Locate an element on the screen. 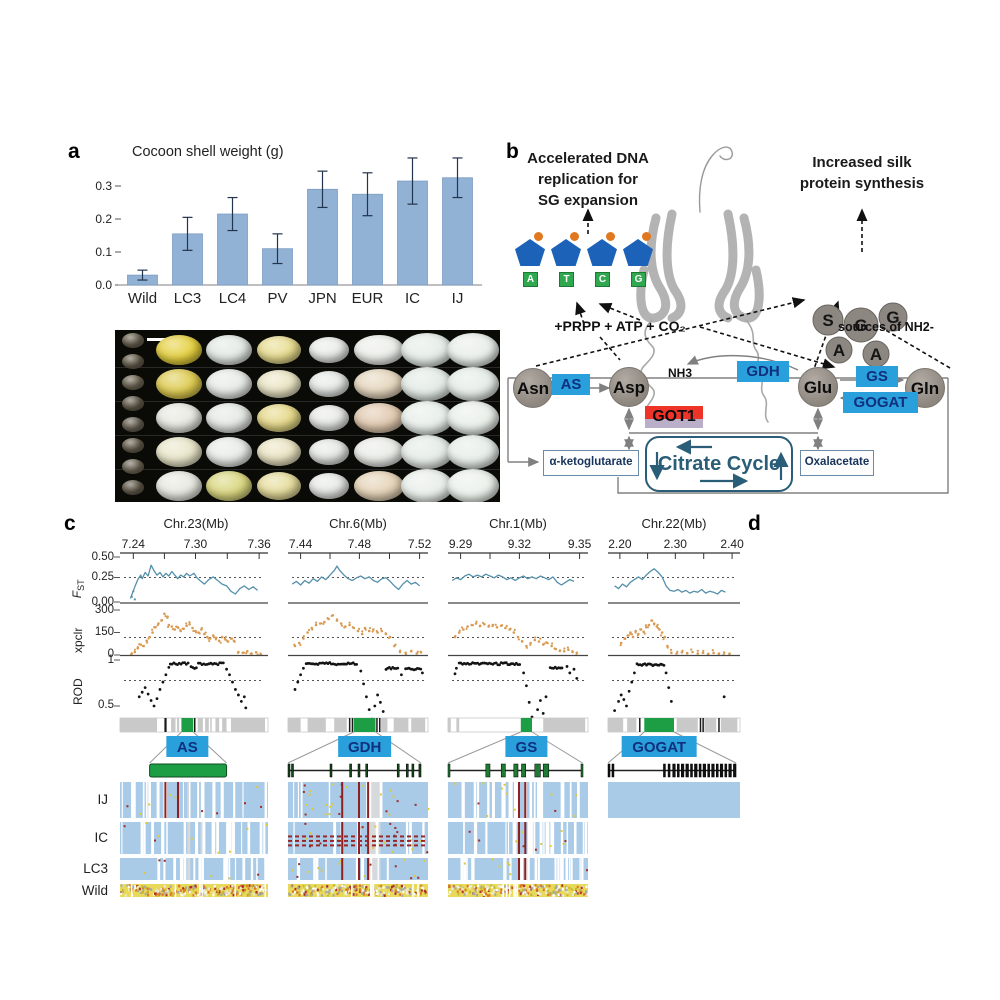 The height and width of the screenshot is (1000, 1000). svg-text: AS is located at coordinates (187, 747).